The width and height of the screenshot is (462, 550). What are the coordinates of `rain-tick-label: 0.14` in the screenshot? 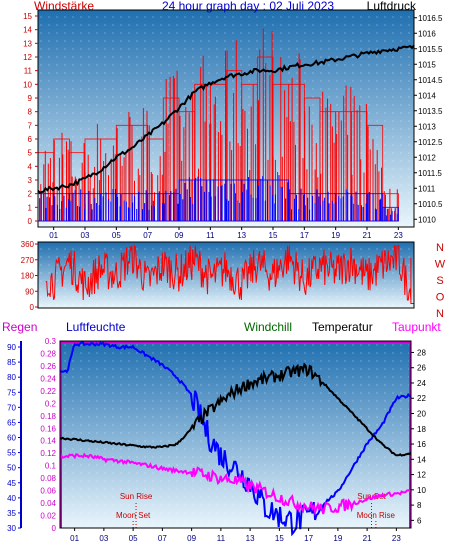 It's located at (48, 441).